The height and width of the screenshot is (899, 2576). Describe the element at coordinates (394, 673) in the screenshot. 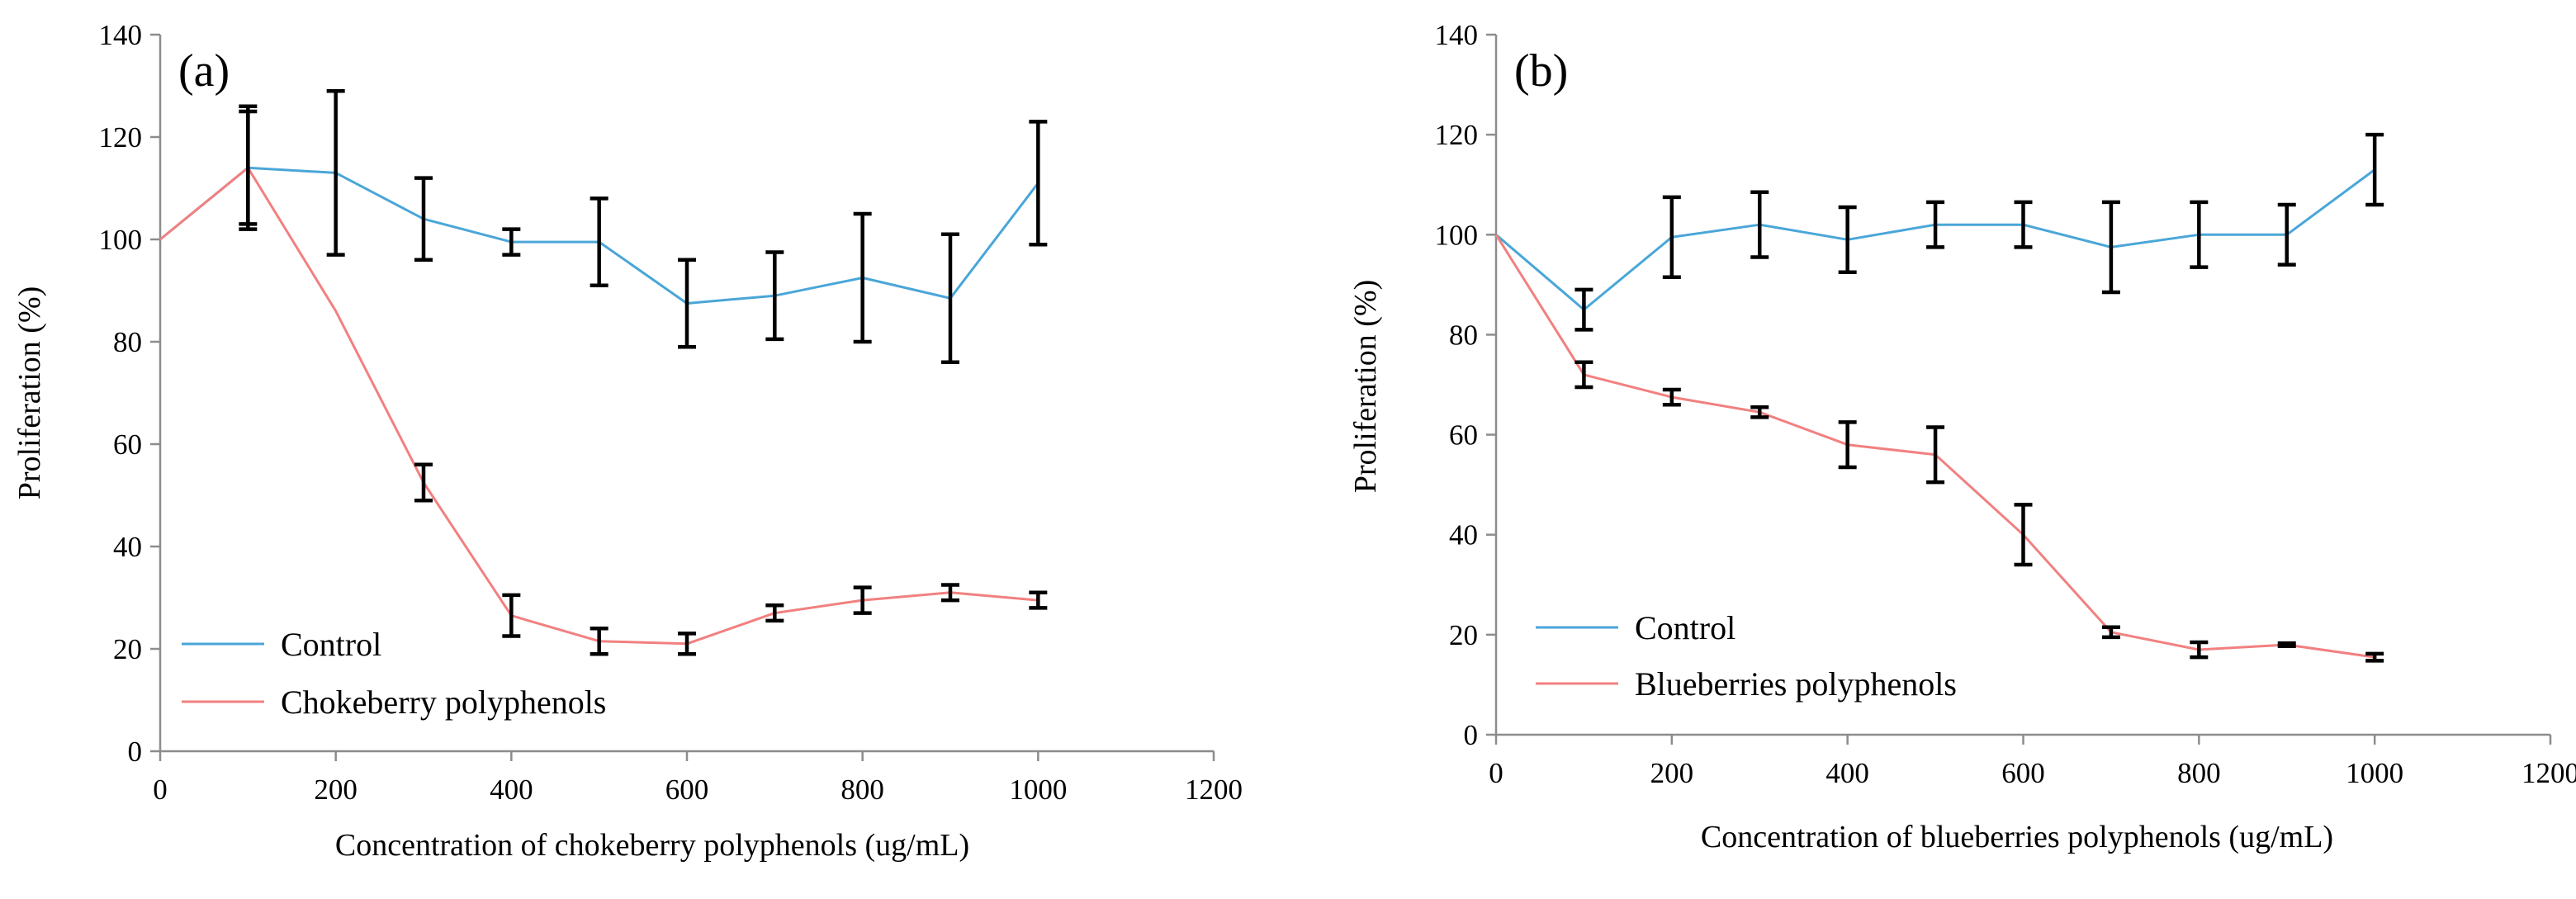

I see `legend: Control Chokeberry polyphenols` at that location.